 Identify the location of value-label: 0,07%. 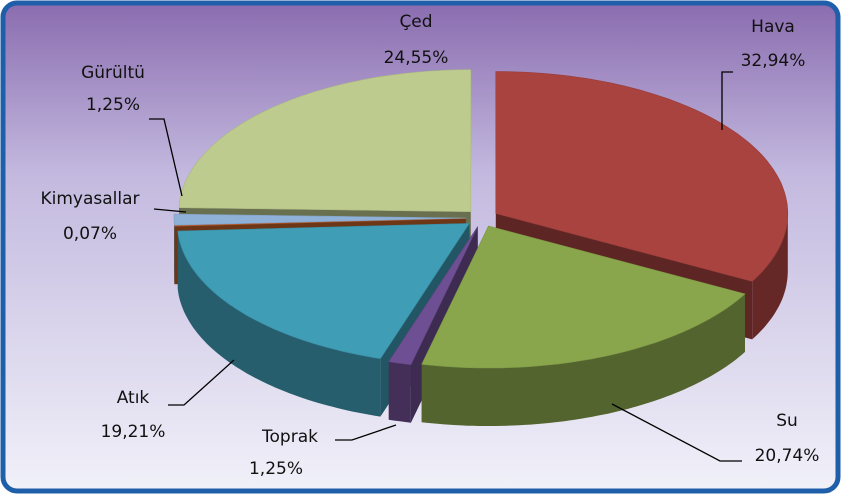
(90, 234).